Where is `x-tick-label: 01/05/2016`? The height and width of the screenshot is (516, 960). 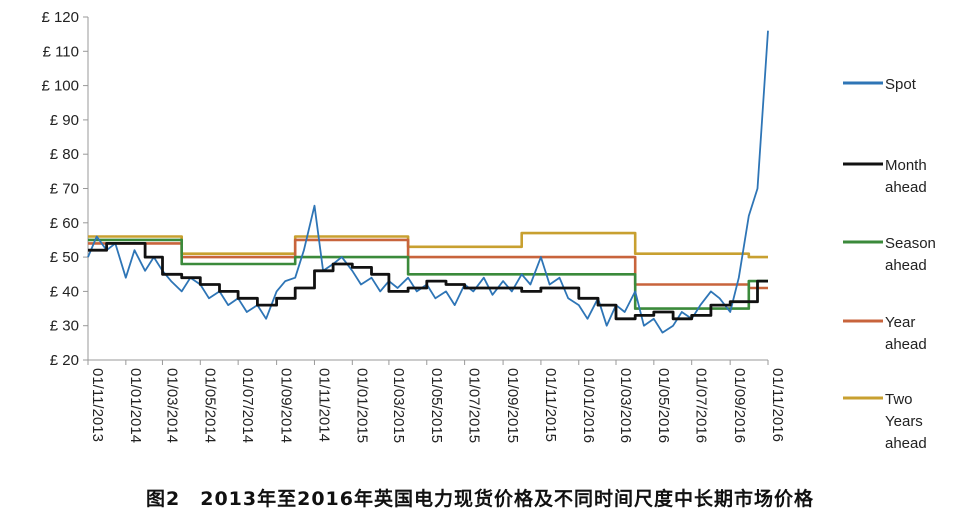 x-tick-label: 01/05/2016 is located at coordinates (663, 405).